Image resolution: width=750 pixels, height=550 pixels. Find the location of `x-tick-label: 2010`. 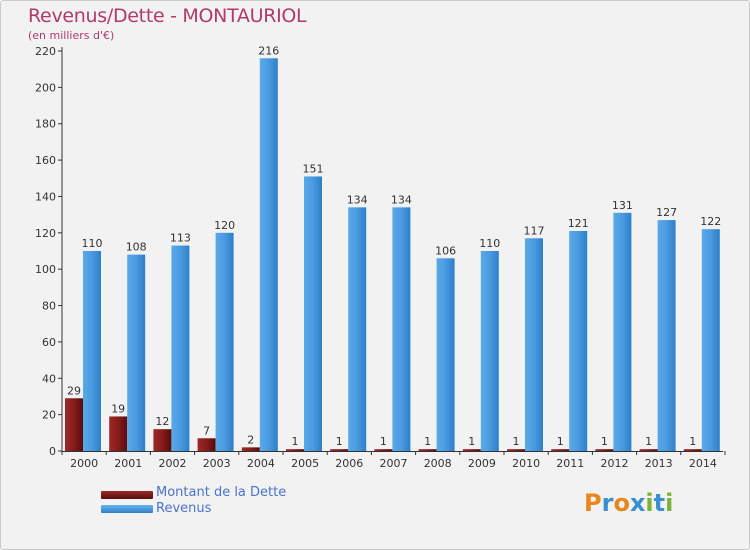

x-tick-label: 2010 is located at coordinates (526, 463).